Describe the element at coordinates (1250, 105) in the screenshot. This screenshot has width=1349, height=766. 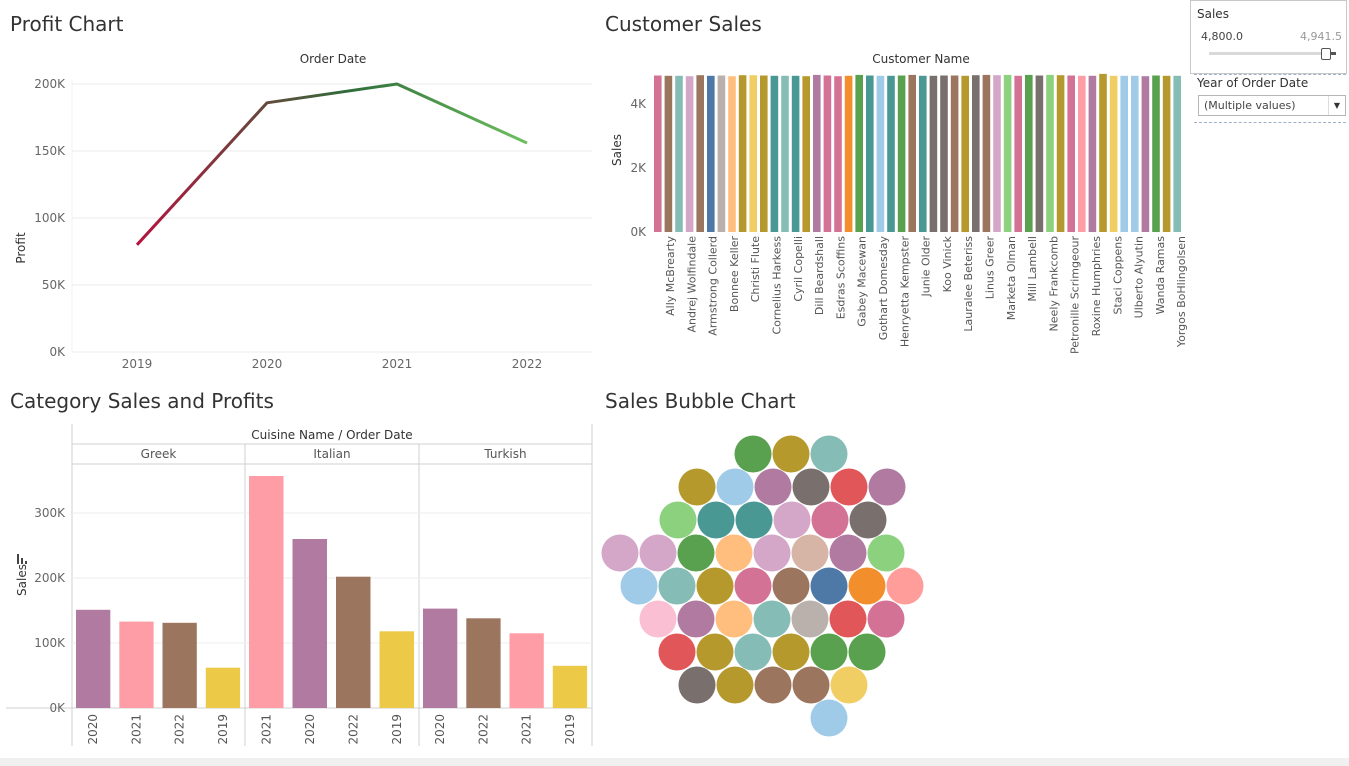
I see `year-filter-value: (Multiple values)` at that location.